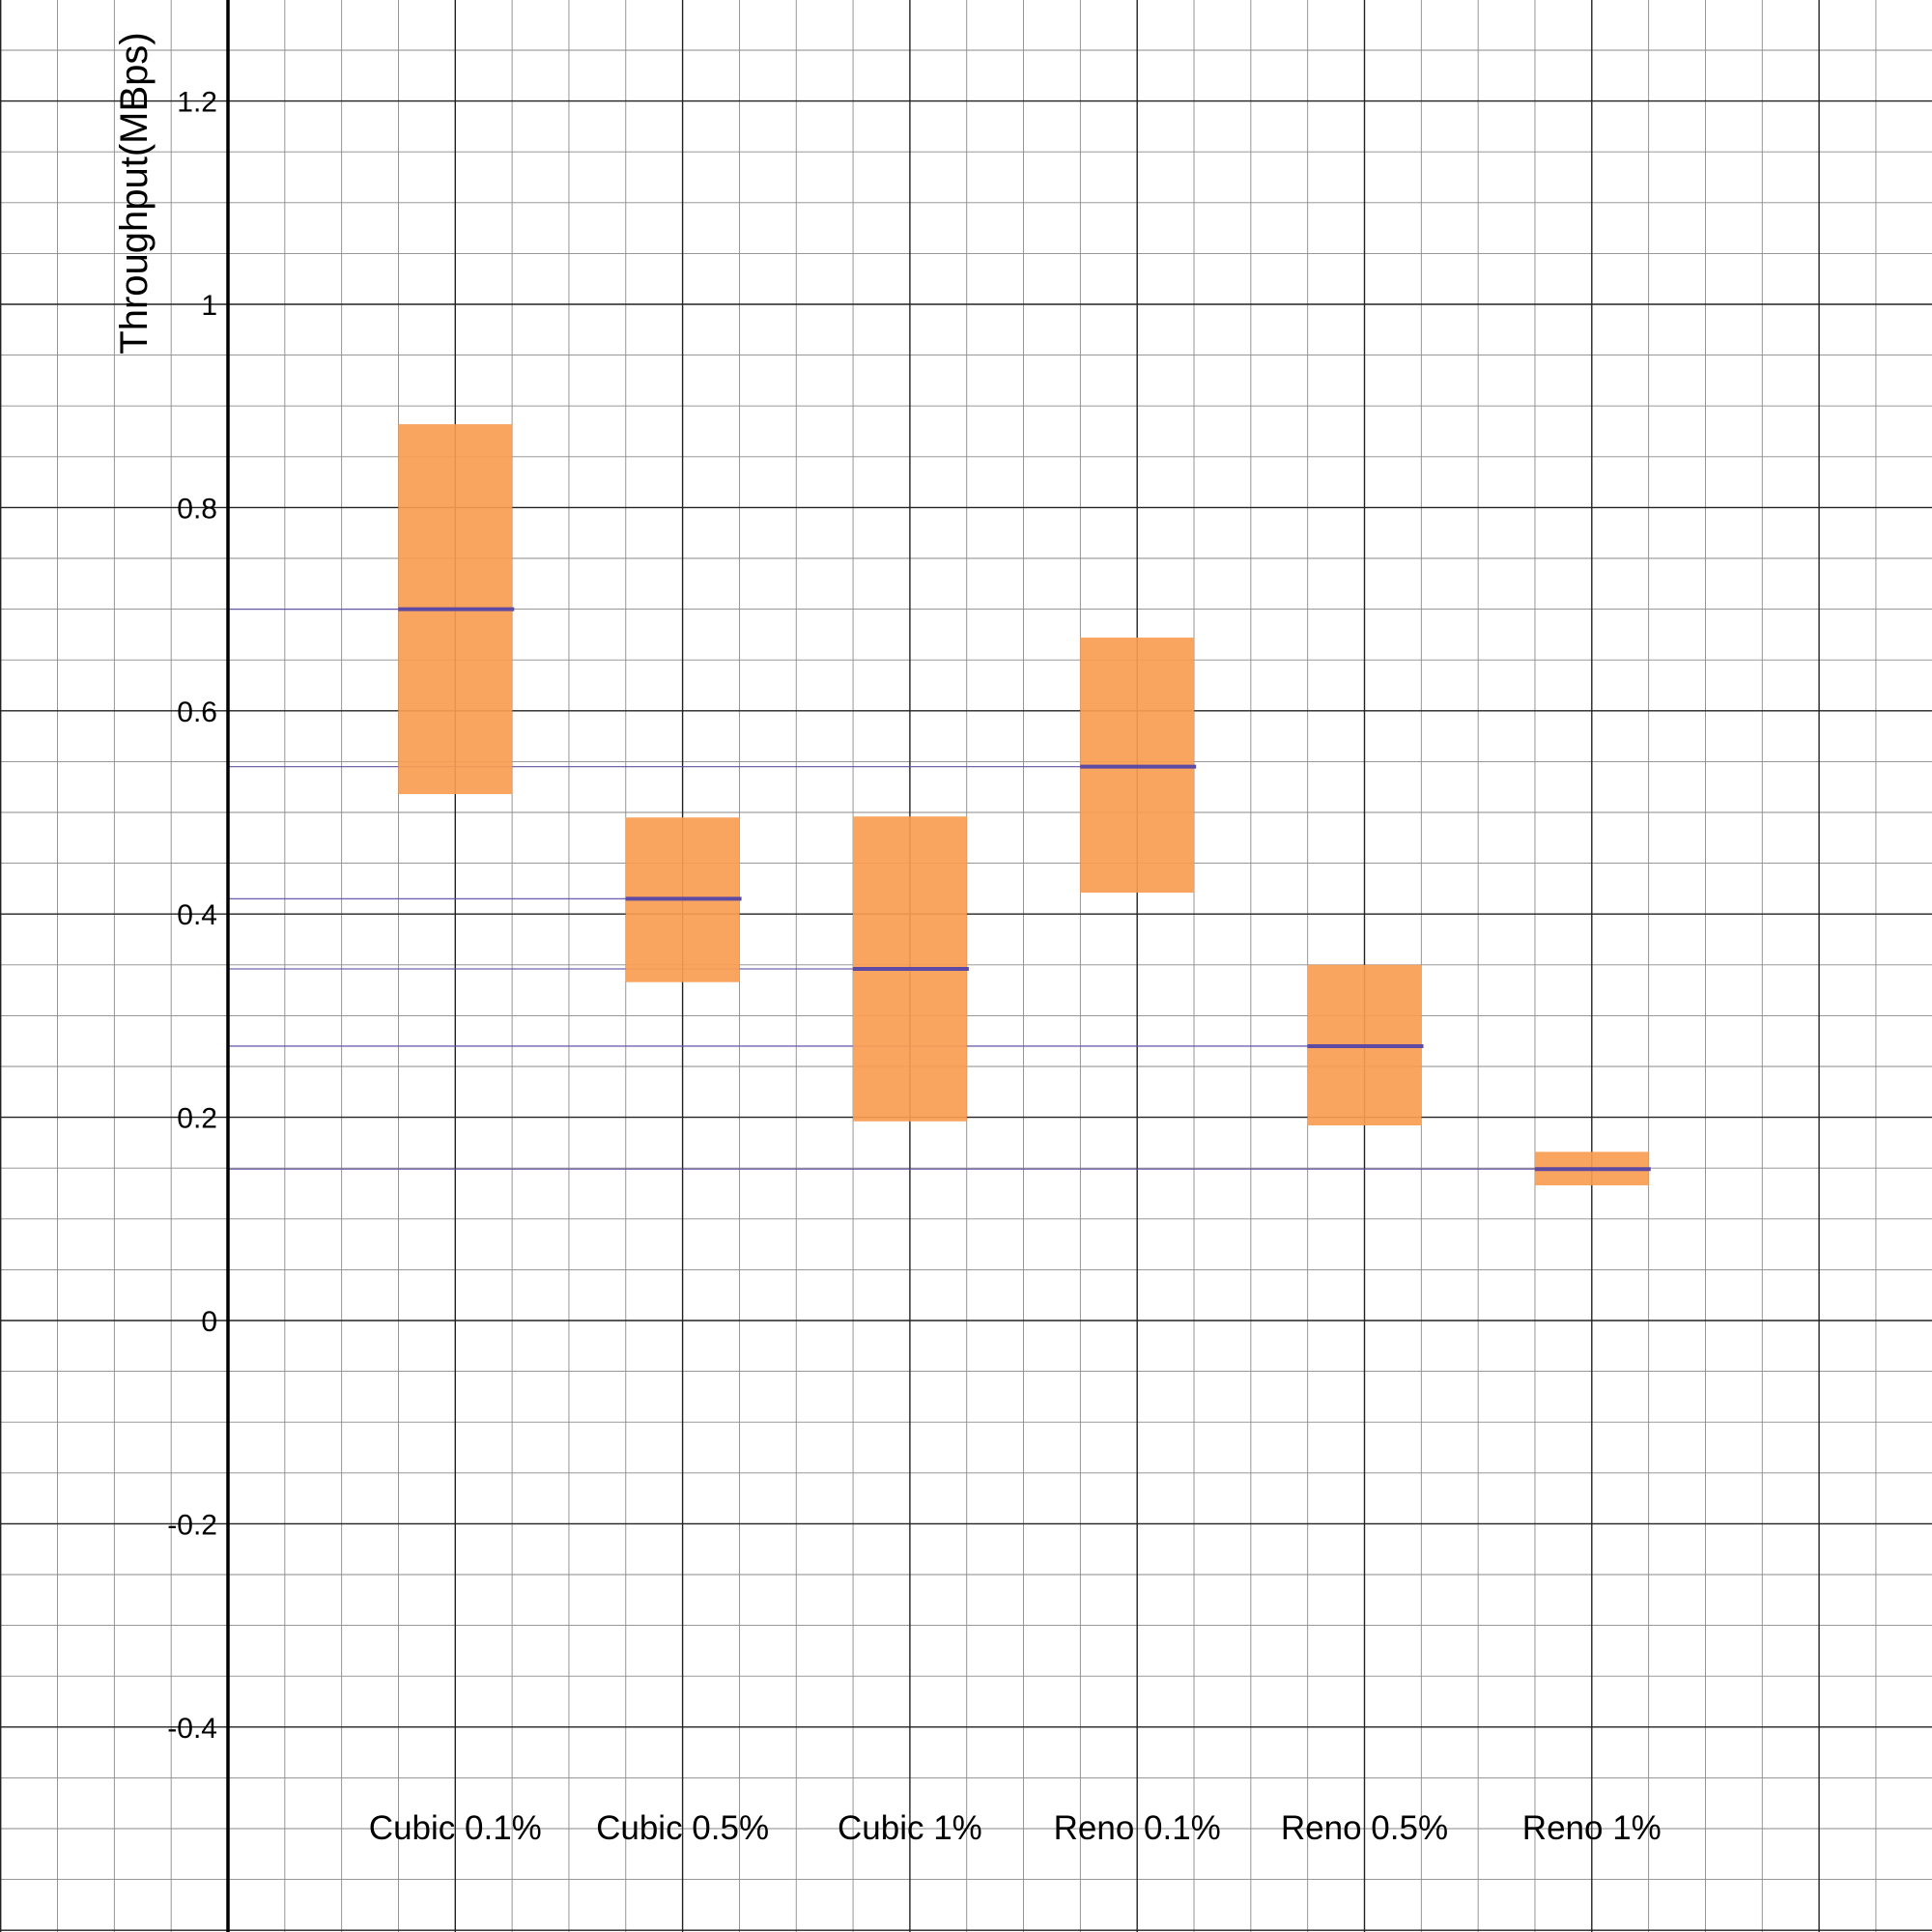 The image size is (1932, 1932). What do you see at coordinates (1364, 1828) in the screenshot?
I see `category-label: Reno 0.5%` at bounding box center [1364, 1828].